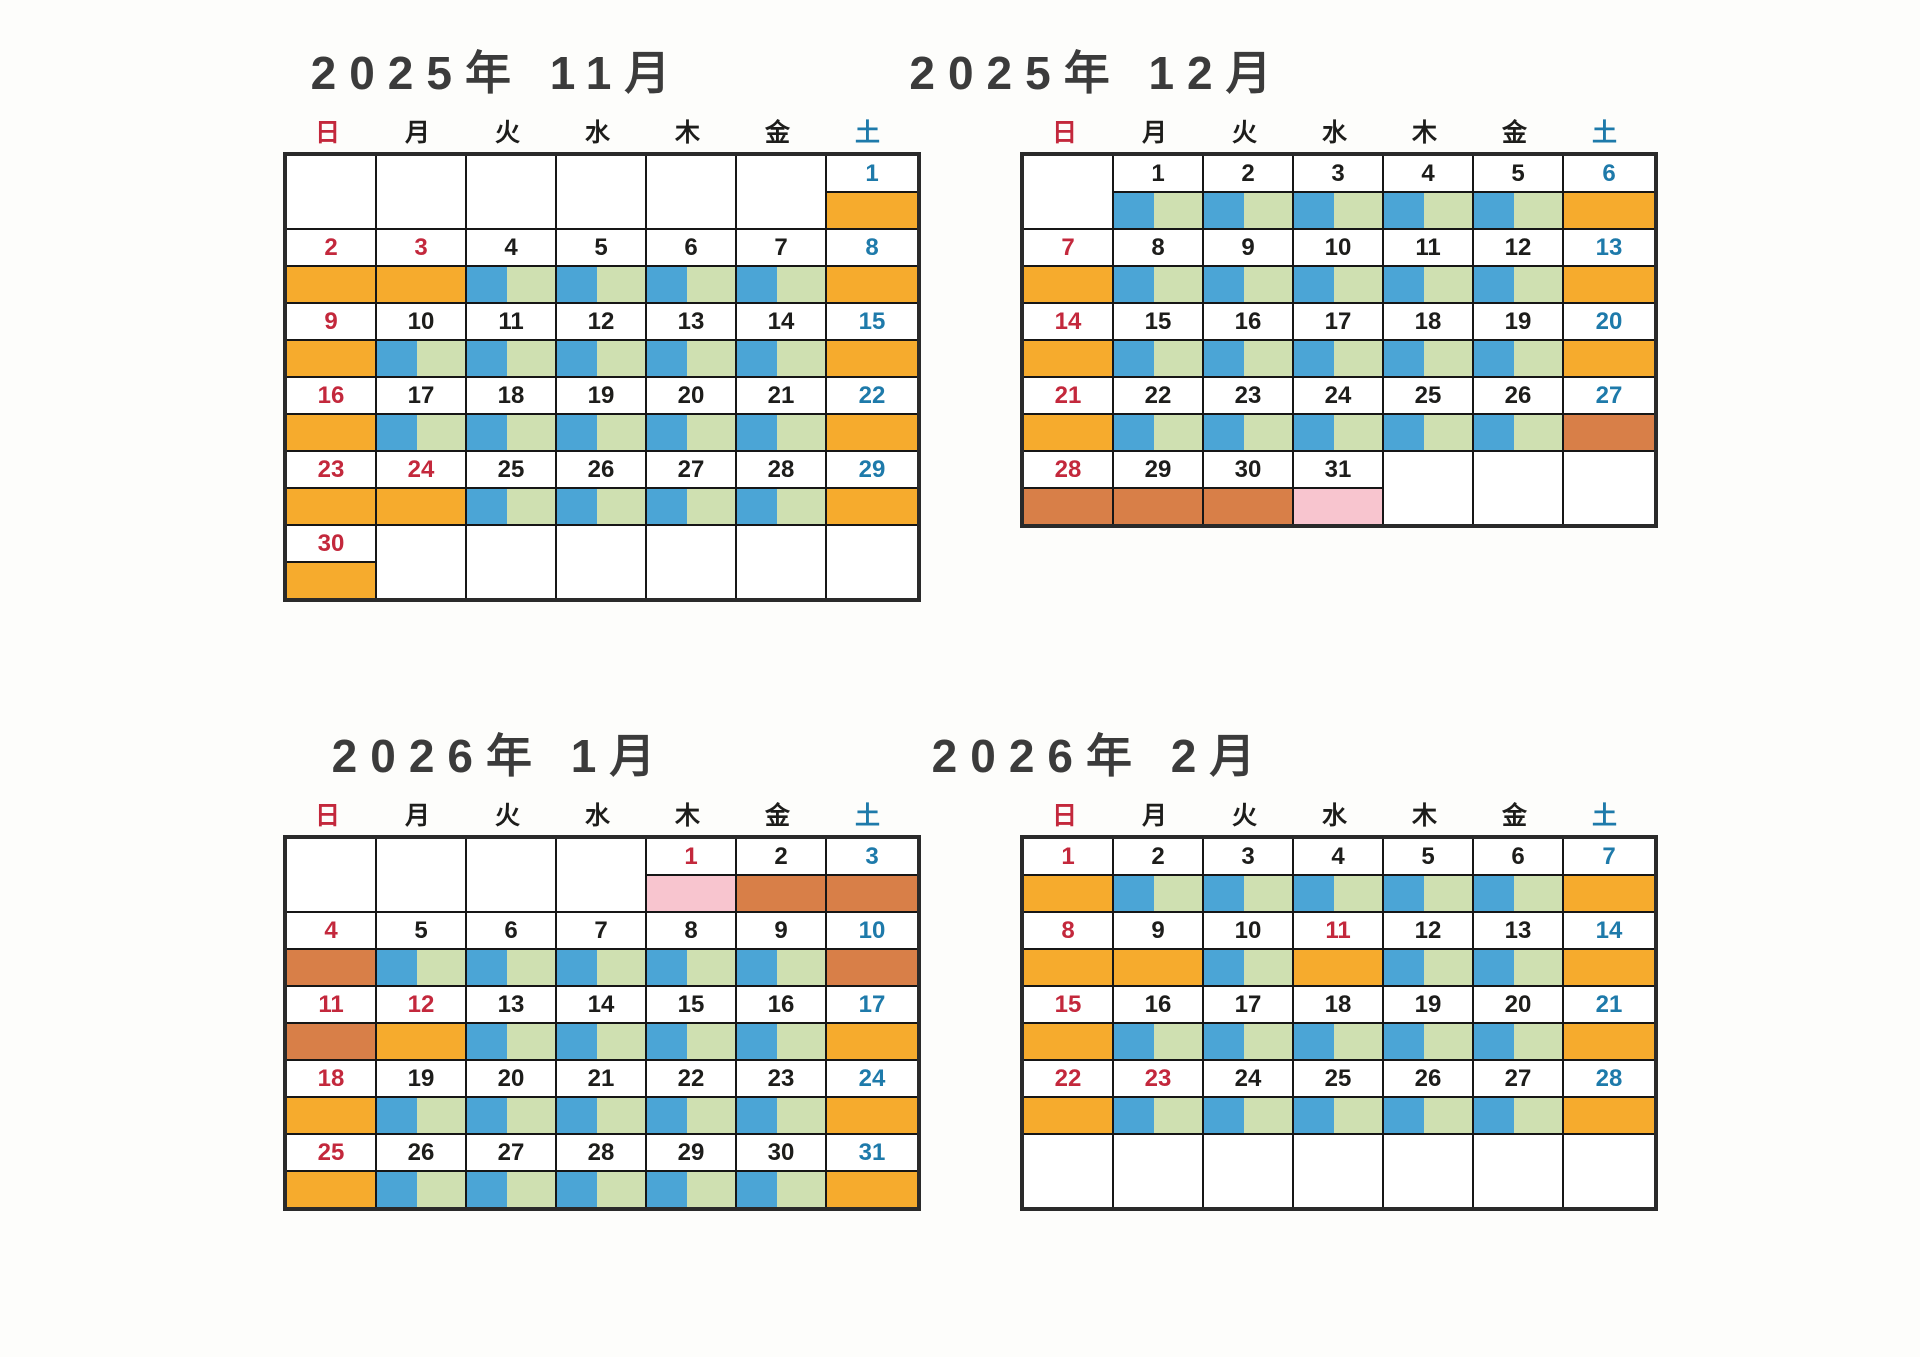 The image size is (1920, 1357). Describe the element at coordinates (781, 856) in the screenshot. I see `day-number: 2` at that location.